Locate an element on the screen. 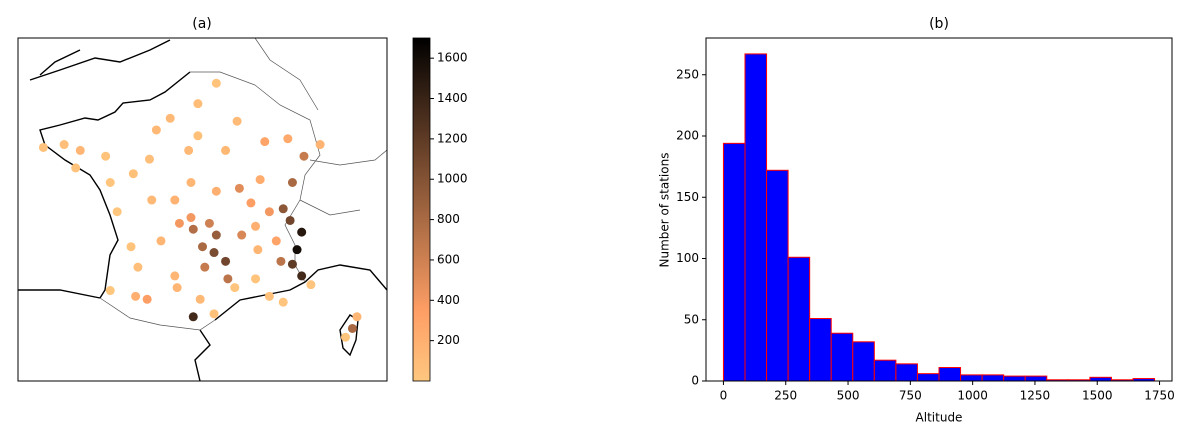 The image size is (1200, 439). x-tick-label: 250 is located at coordinates (785, 396).